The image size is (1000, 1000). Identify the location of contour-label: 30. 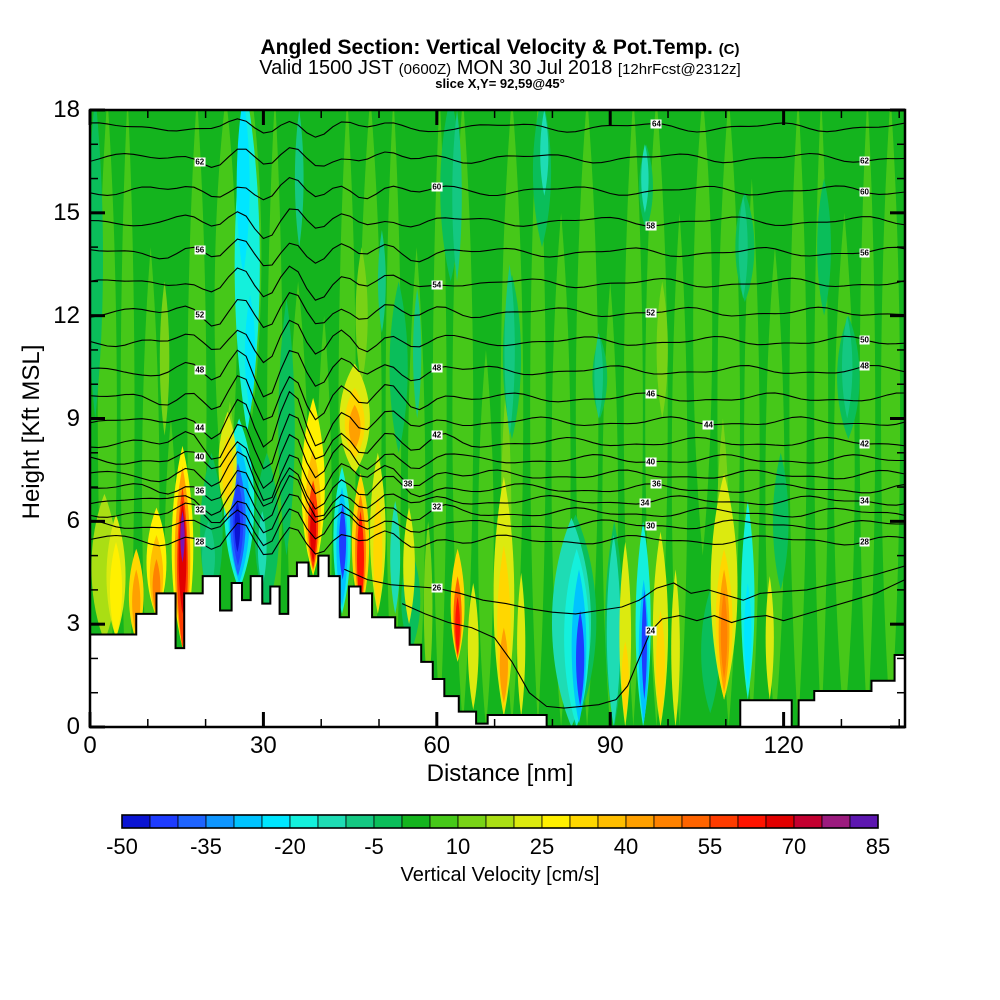
(651, 526).